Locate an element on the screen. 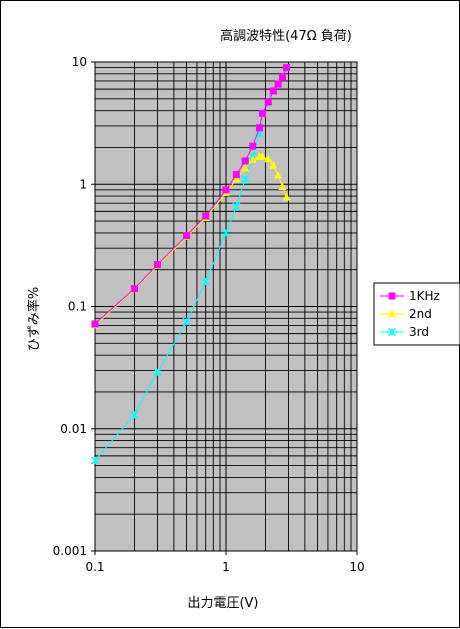 The height and width of the screenshot is (629, 460). legend-item: 2nd is located at coordinates (406, 314).